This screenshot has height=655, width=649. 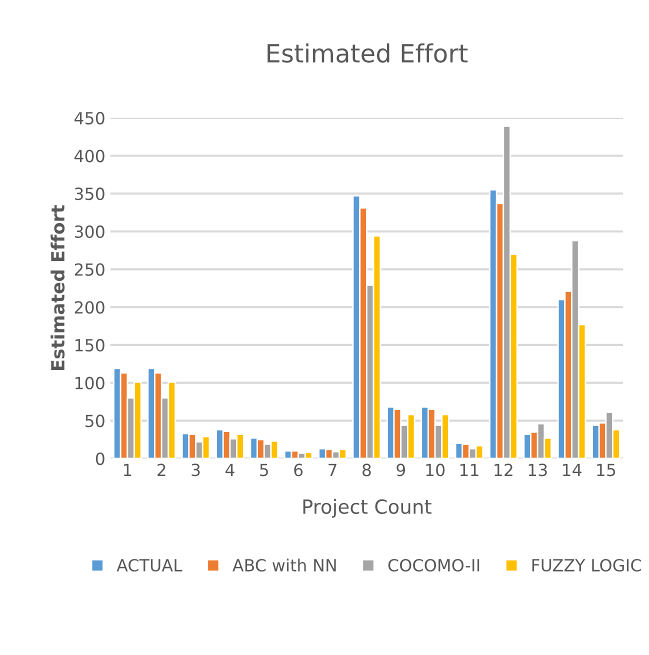 What do you see at coordinates (368, 53) in the screenshot?
I see `chart-title: Estimated Effort` at bounding box center [368, 53].